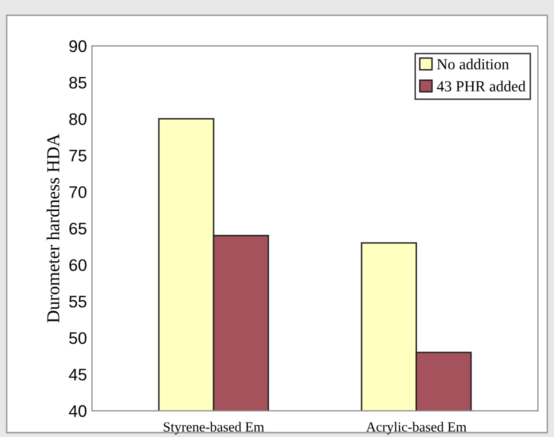 This screenshot has width=554, height=437. Describe the element at coordinates (77, 156) in the screenshot. I see `y-tick-label: 75` at that location.